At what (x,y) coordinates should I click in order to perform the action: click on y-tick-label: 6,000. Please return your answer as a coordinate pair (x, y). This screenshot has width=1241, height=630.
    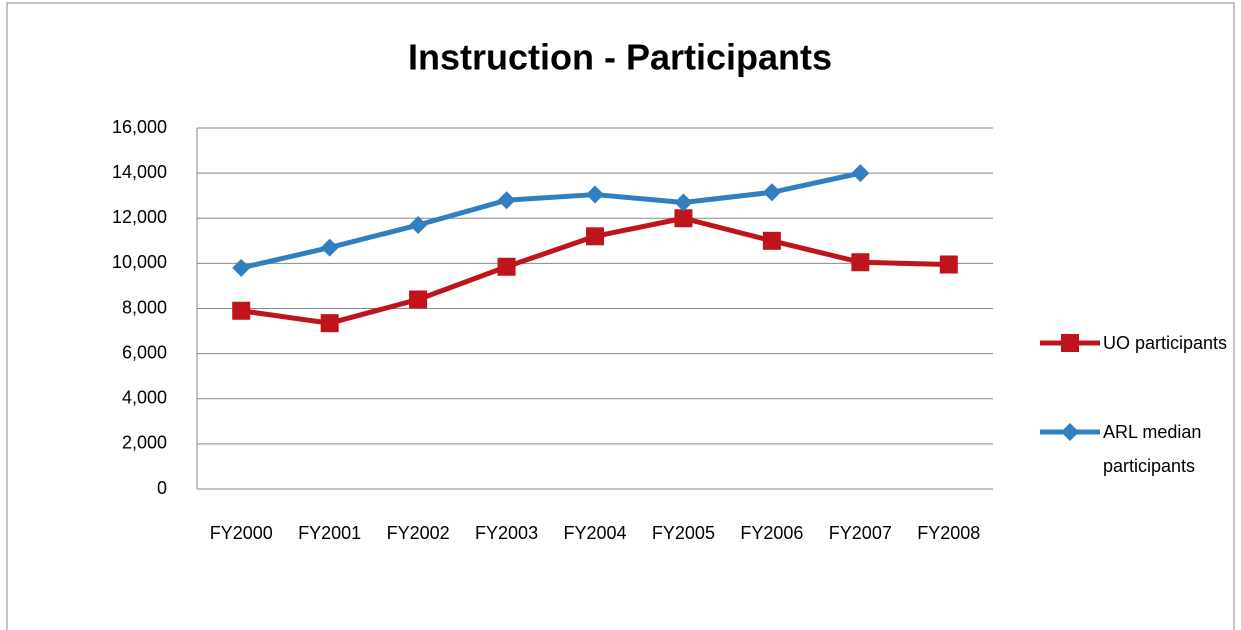
    Looking at the image, I should click on (144, 352).